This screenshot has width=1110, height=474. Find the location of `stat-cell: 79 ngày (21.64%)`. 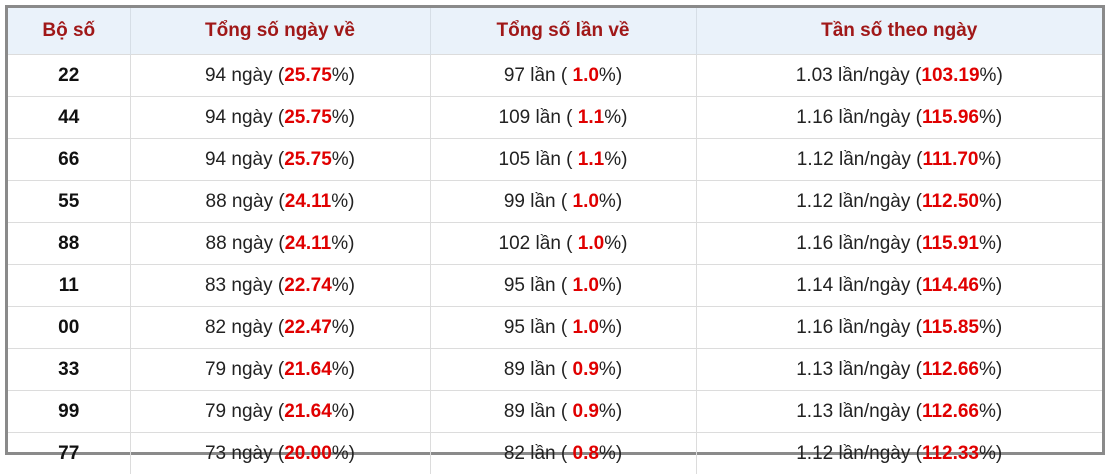

stat-cell: 79 ngày (21.64%) is located at coordinates (280, 370).